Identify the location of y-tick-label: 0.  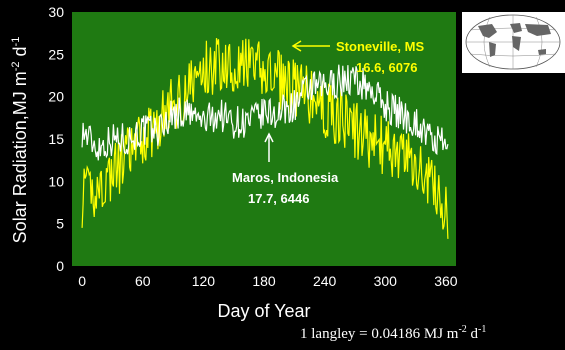
(60, 266).